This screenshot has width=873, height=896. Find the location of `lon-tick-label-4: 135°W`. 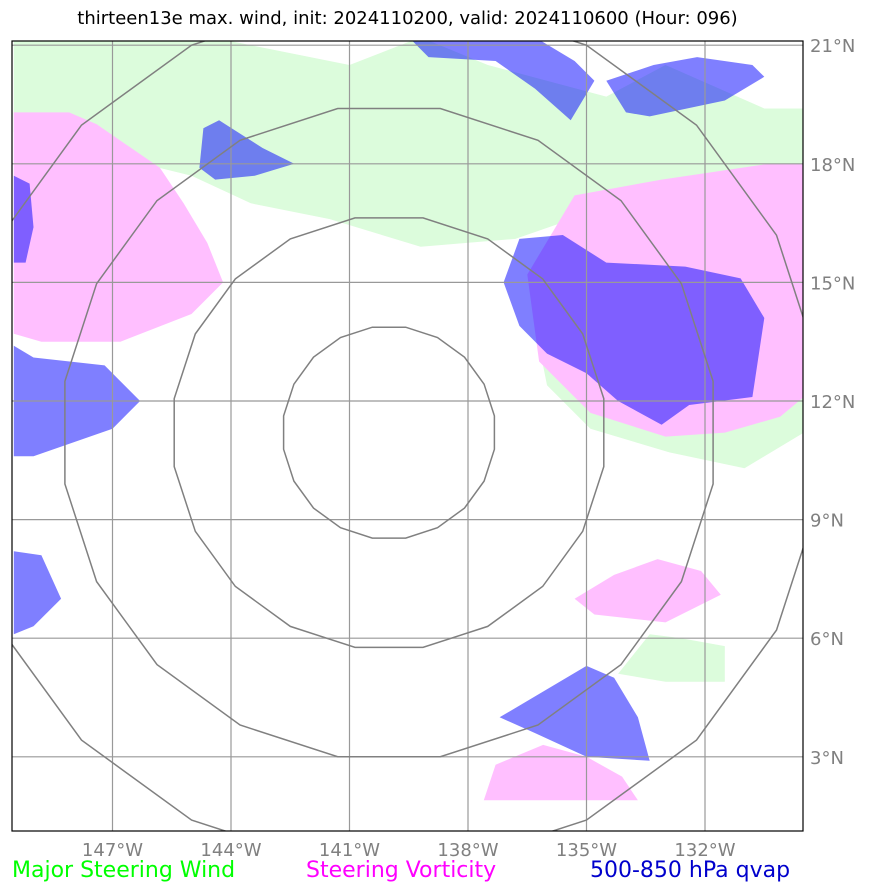

lon-tick-label-4: 135°W is located at coordinates (586, 850).